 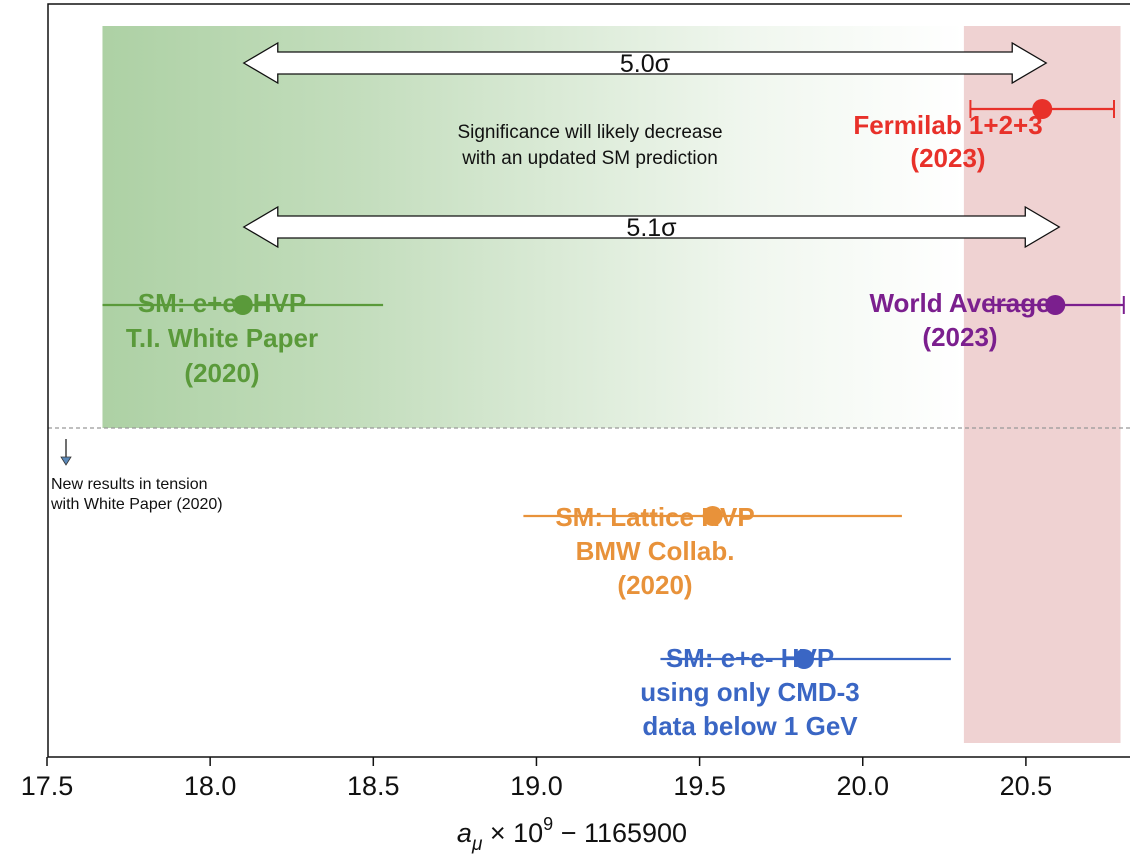 What do you see at coordinates (1042, 384) in the screenshot?
I see `experiment-band` at bounding box center [1042, 384].